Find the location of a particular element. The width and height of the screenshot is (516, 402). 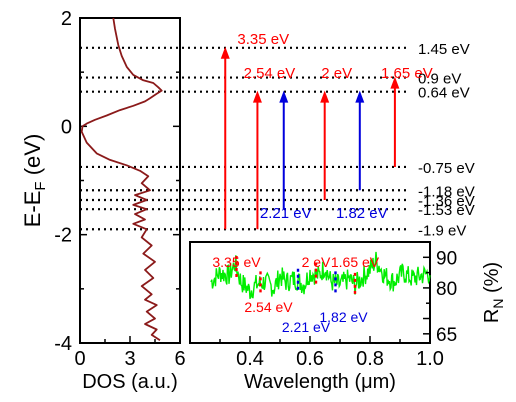

transition-label: 2.54 eV is located at coordinates (270, 73).